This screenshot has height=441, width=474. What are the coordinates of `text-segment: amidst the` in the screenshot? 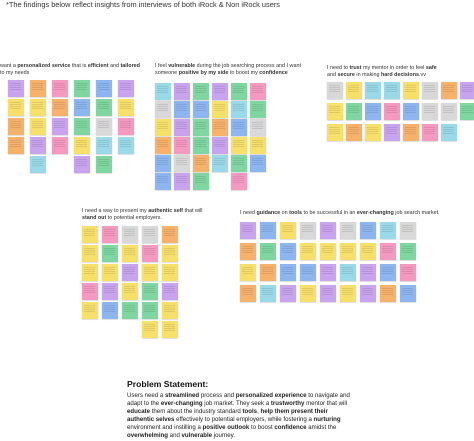 It's located at (321, 428).